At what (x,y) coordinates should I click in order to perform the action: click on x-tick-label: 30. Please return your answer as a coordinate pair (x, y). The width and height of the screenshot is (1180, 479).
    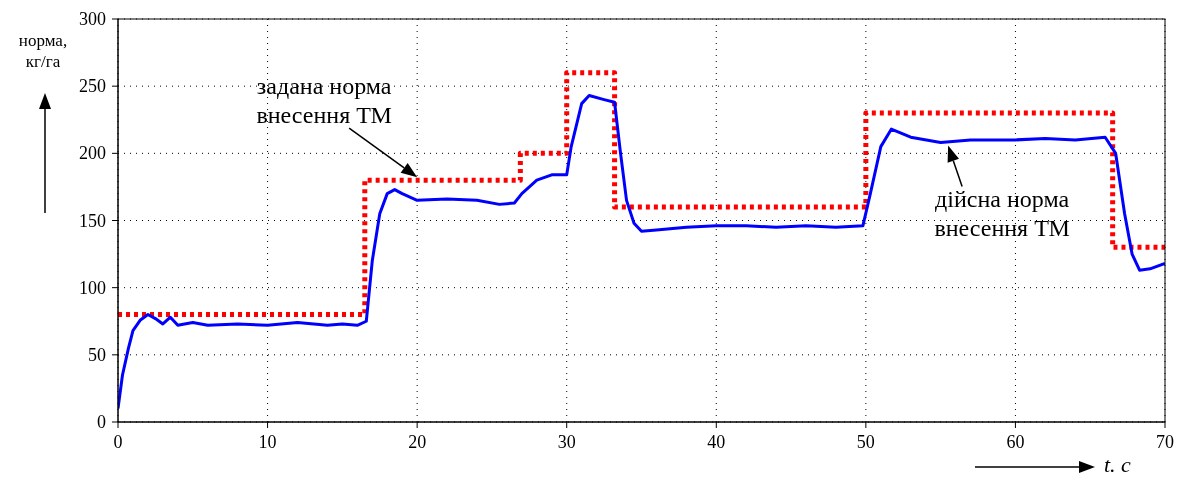
    Looking at the image, I should click on (566, 442).